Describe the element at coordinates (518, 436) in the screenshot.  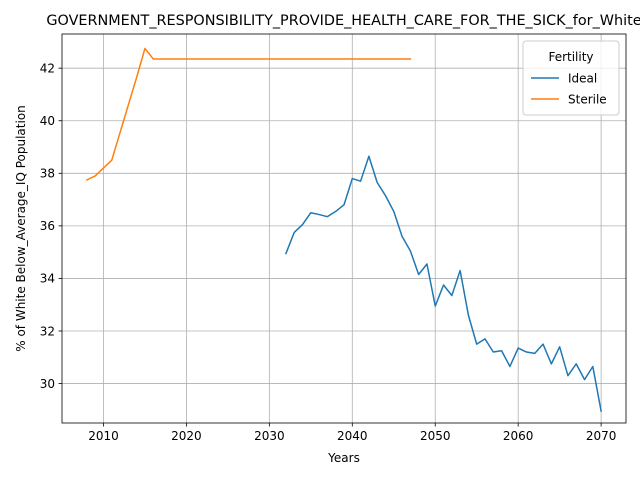
I see `x-tick-label: 2060` at that location.